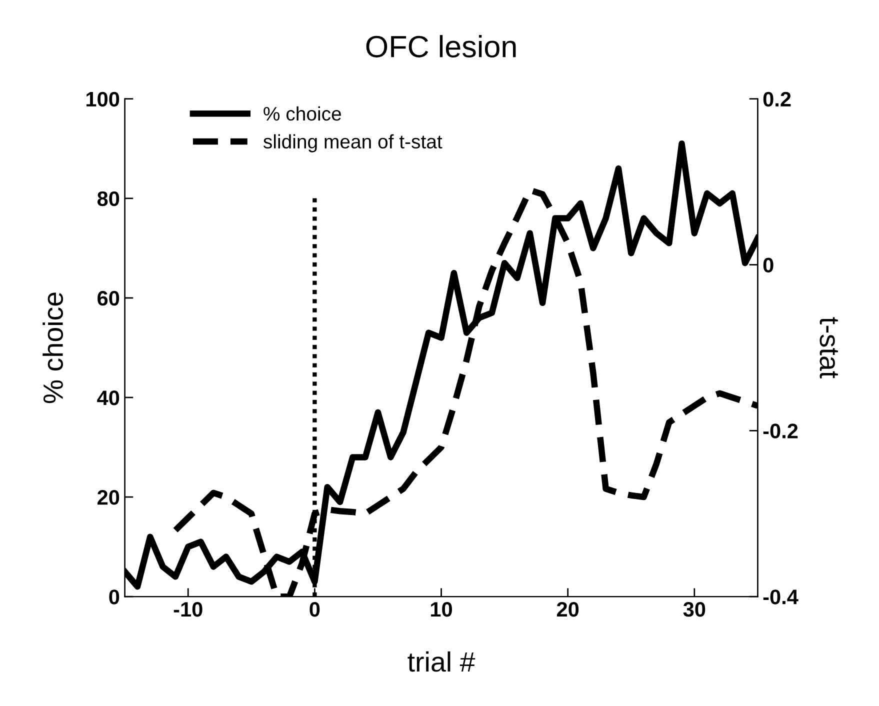  What do you see at coordinates (188, 609) in the screenshot?
I see `x-tick-label: -10` at bounding box center [188, 609].